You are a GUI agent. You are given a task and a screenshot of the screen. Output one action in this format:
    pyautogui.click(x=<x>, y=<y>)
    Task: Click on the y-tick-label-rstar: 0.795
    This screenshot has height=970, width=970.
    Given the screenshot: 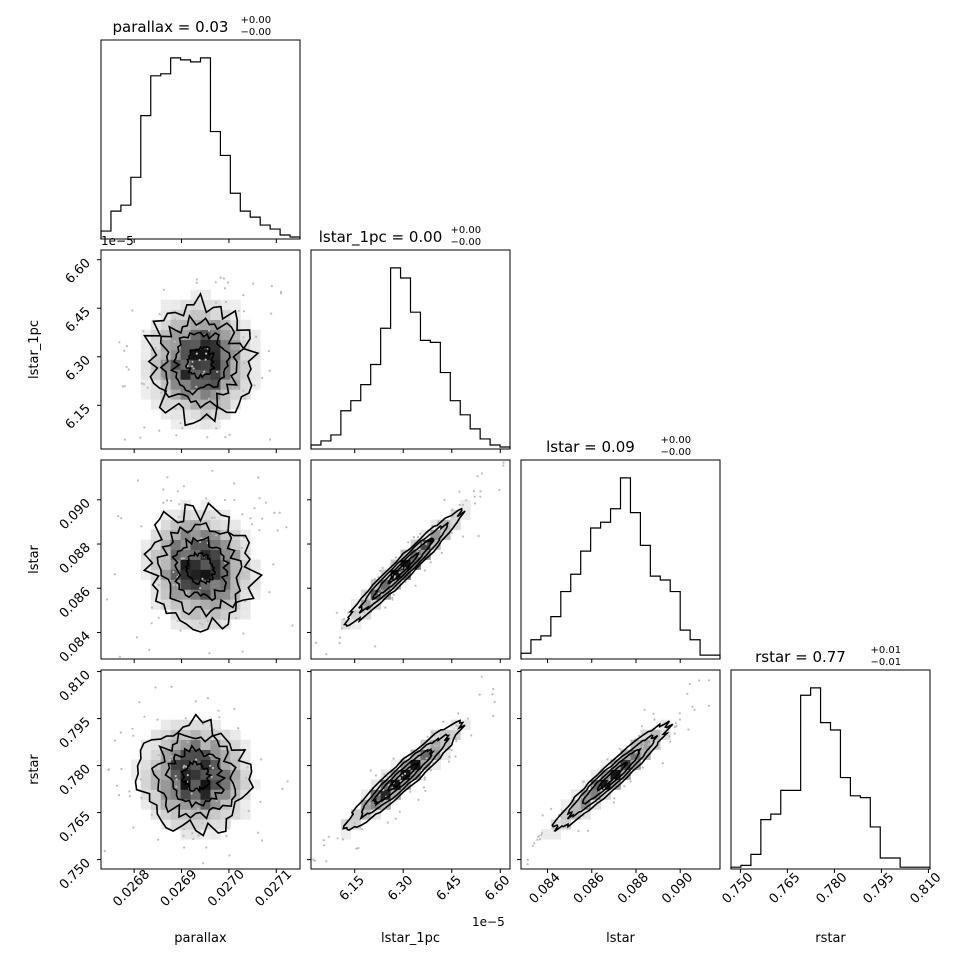 What is the action you would take?
    pyautogui.click(x=75, y=733)
    